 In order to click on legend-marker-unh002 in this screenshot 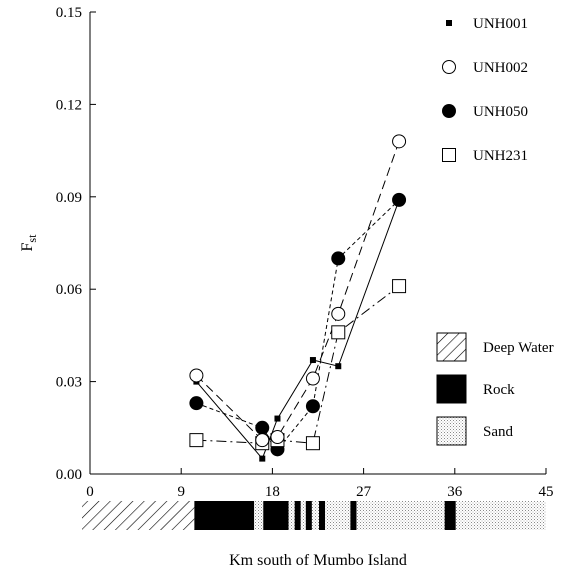, I will do `click(449, 67)`.